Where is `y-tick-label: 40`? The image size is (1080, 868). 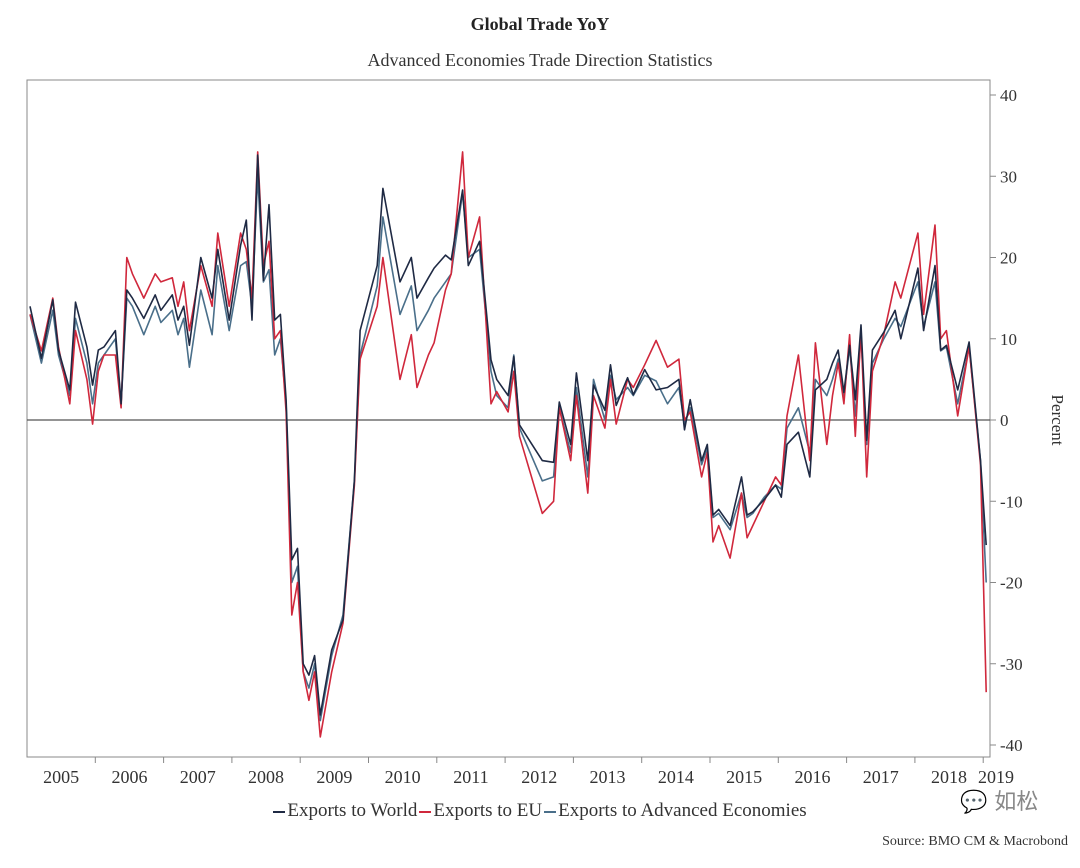 y-tick-label: 40 is located at coordinates (1008, 95).